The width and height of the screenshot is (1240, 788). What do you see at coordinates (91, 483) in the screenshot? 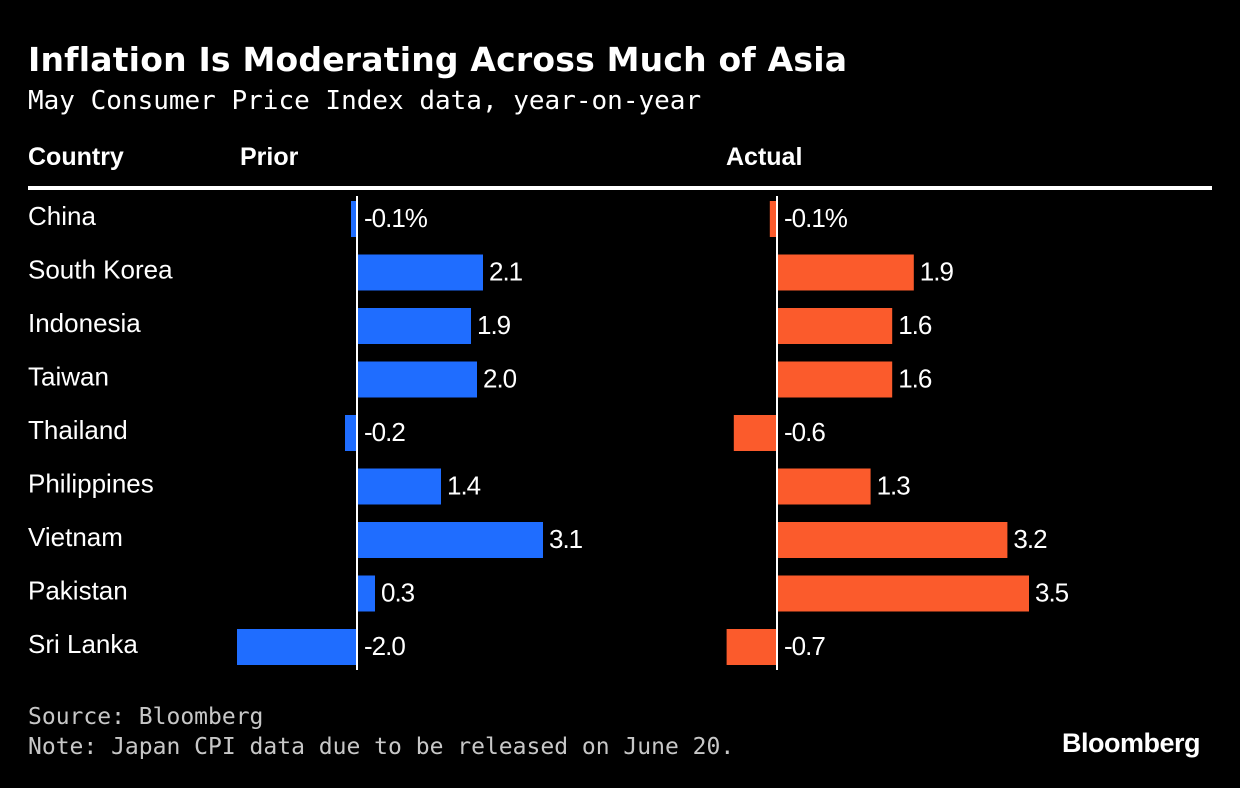
I see `category-label: Philippines` at bounding box center [91, 483].